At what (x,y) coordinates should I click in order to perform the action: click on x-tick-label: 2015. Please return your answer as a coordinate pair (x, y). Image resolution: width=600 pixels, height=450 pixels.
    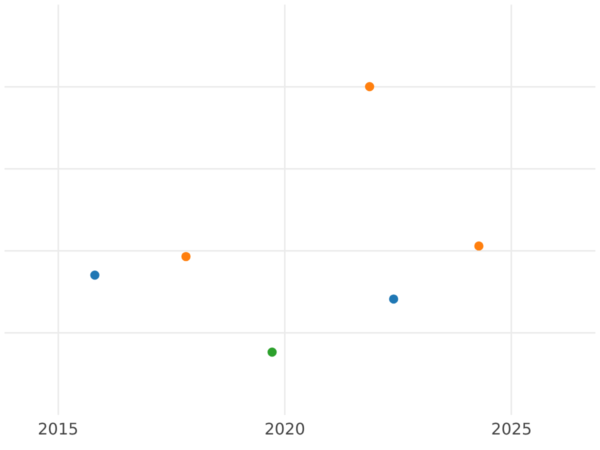
    Looking at the image, I should click on (58, 429).